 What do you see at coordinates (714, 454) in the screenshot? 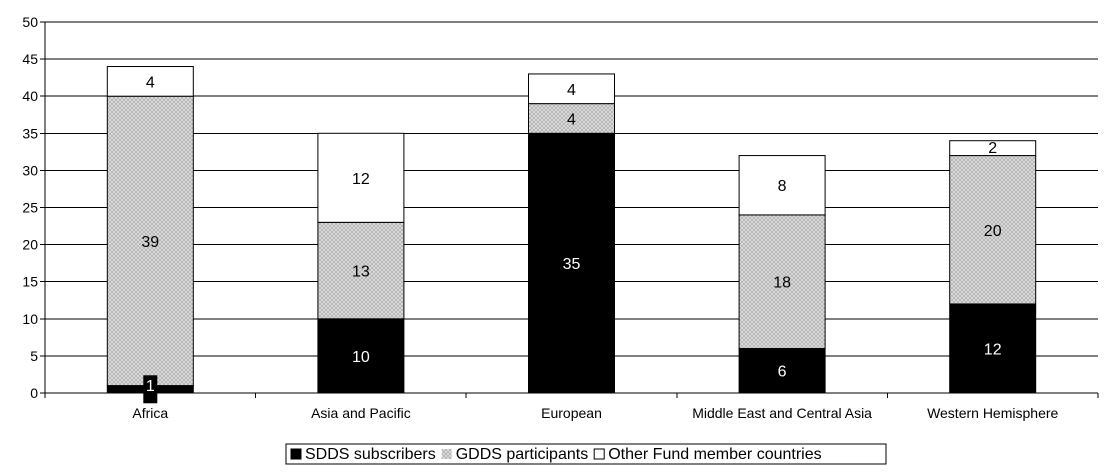
I see `legend-label: Other Fund member countries` at bounding box center [714, 454].